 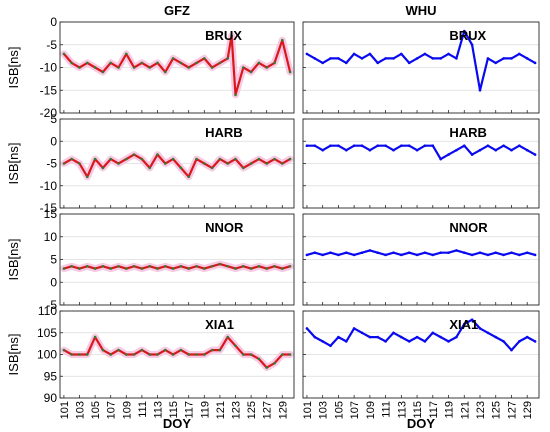 I want to click on y-tick-label: 5, so click(x=53, y=260).